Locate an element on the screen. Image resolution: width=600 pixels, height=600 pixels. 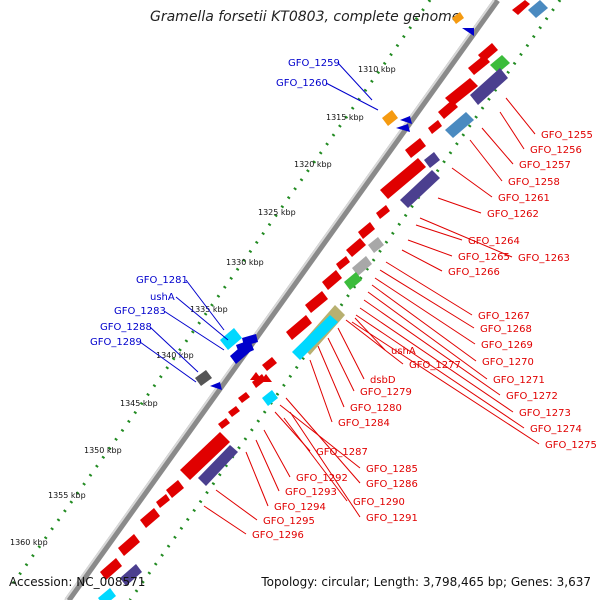
gene-label-forward: GFO_1290 is located at coordinates (379, 502).